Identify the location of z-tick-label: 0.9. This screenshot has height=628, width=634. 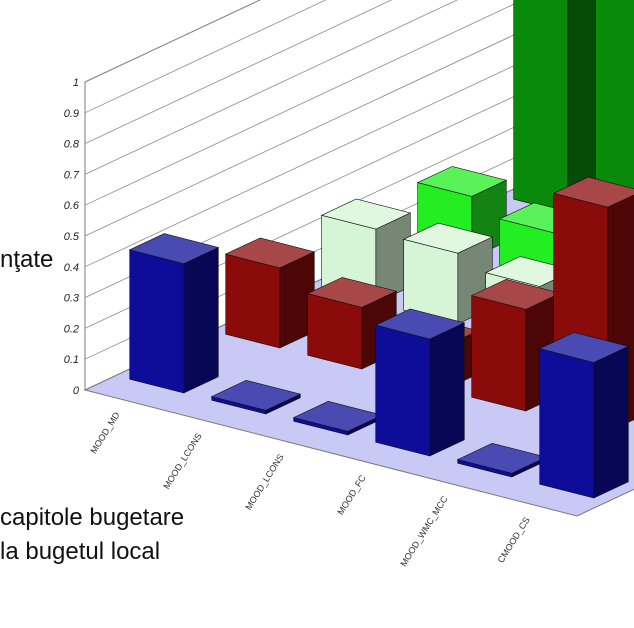
(71, 114).